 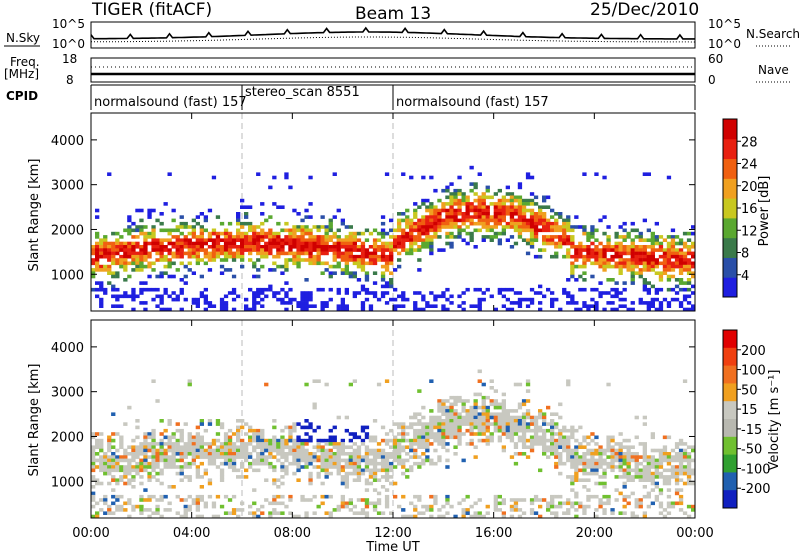 I want to click on nsky-panel: N.Sky 10^5 10^0 10^5 10^0 N.Search, so click(x=402, y=34).